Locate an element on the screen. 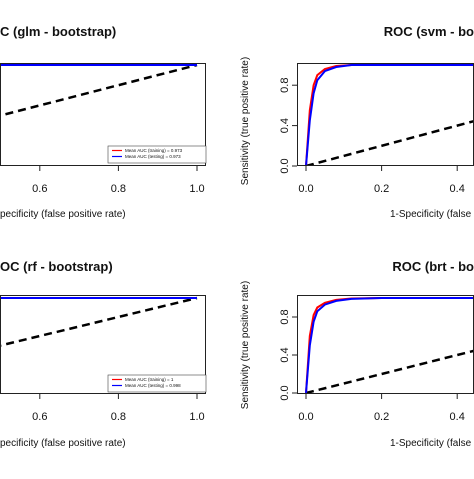  chart-title: ROC (svm - bo is located at coordinates (429, 31).